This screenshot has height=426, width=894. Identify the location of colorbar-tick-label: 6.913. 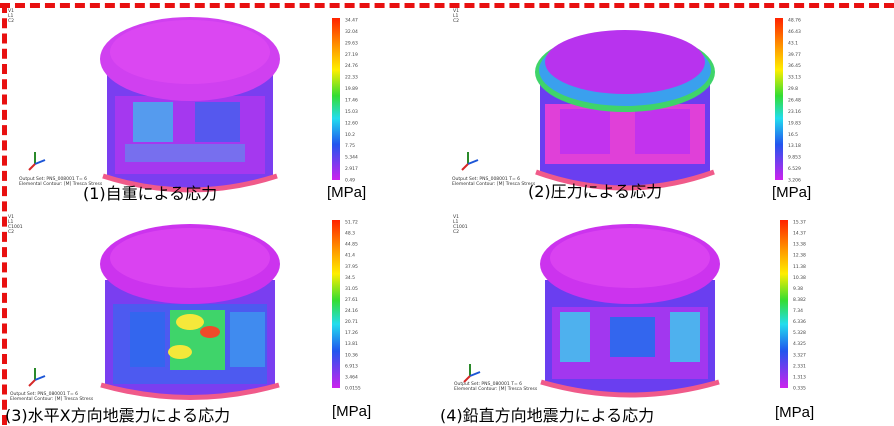
(351, 366).